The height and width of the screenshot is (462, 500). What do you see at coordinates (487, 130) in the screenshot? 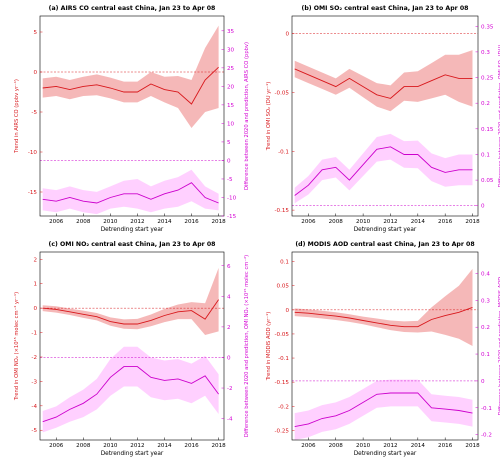
I see `right-y-tick-label: 0.15` at bounding box center [487, 130].